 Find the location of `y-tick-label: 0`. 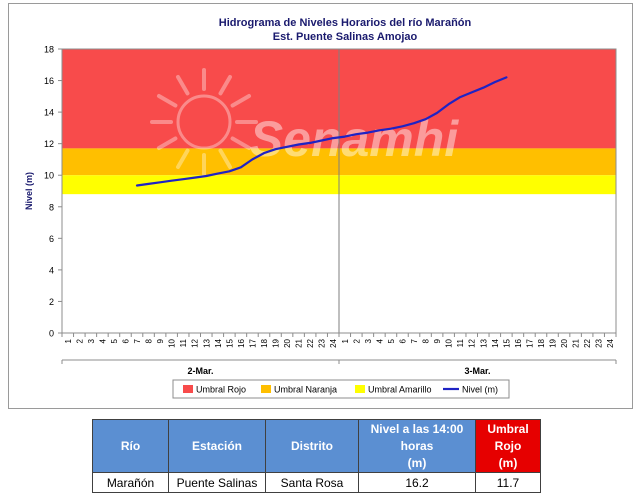

y-tick-label: 0 is located at coordinates (51, 334).